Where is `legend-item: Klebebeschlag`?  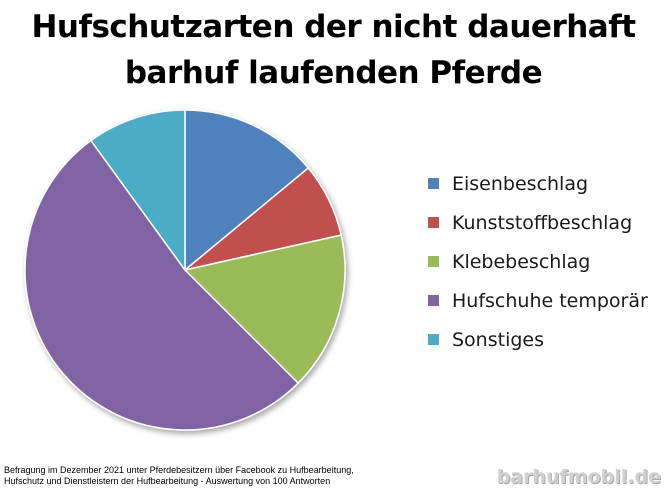
legend-item: Klebebeschlag is located at coordinates (538, 261).